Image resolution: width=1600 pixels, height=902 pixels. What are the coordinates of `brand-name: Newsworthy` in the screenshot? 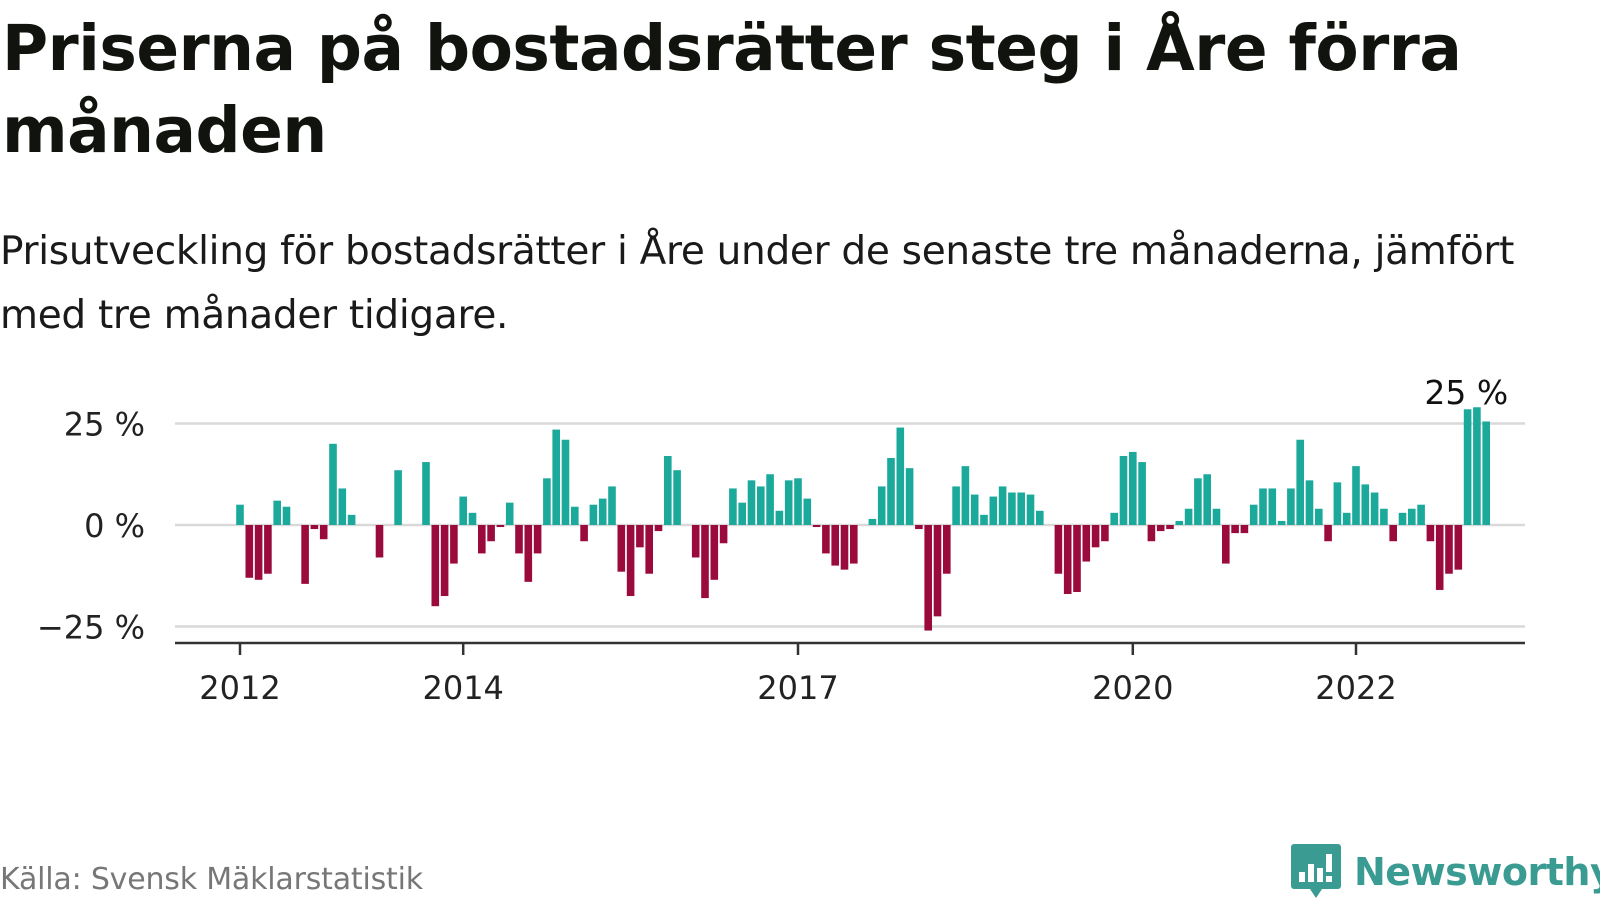 It's located at (1477, 872).